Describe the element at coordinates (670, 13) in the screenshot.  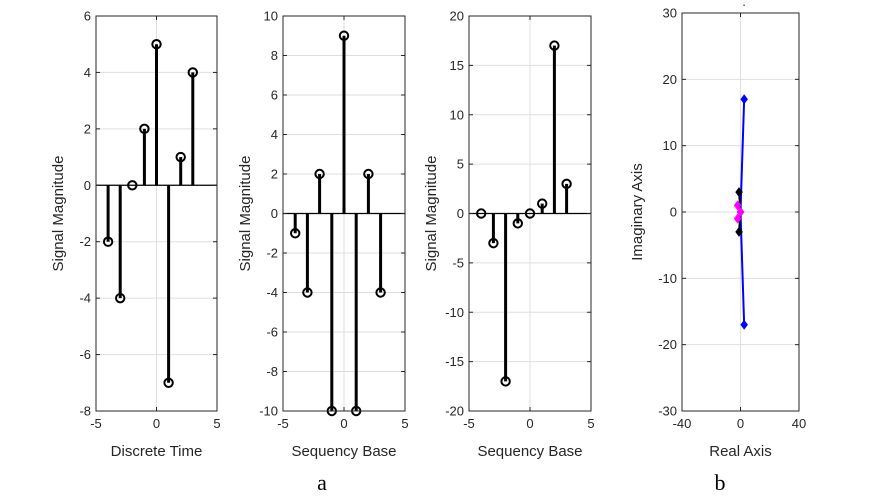
I see `y-tick-label: 30` at that location.